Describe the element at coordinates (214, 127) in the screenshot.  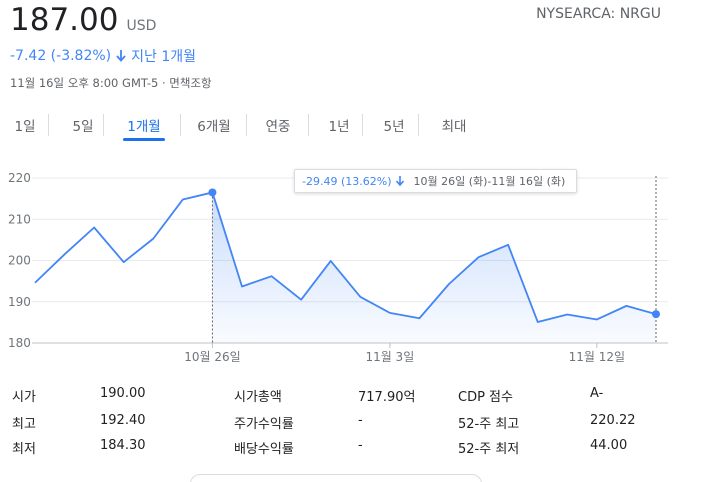
I see `tab-range-3: 6개월` at that location.